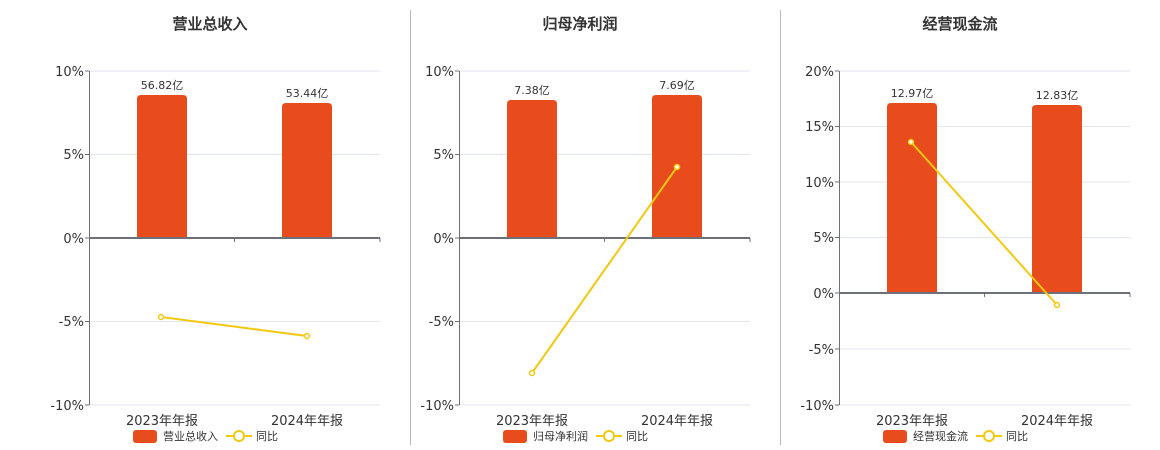  Describe the element at coordinates (532, 90) in the screenshot. I see `bar-value-label: 7.38亿` at that location.